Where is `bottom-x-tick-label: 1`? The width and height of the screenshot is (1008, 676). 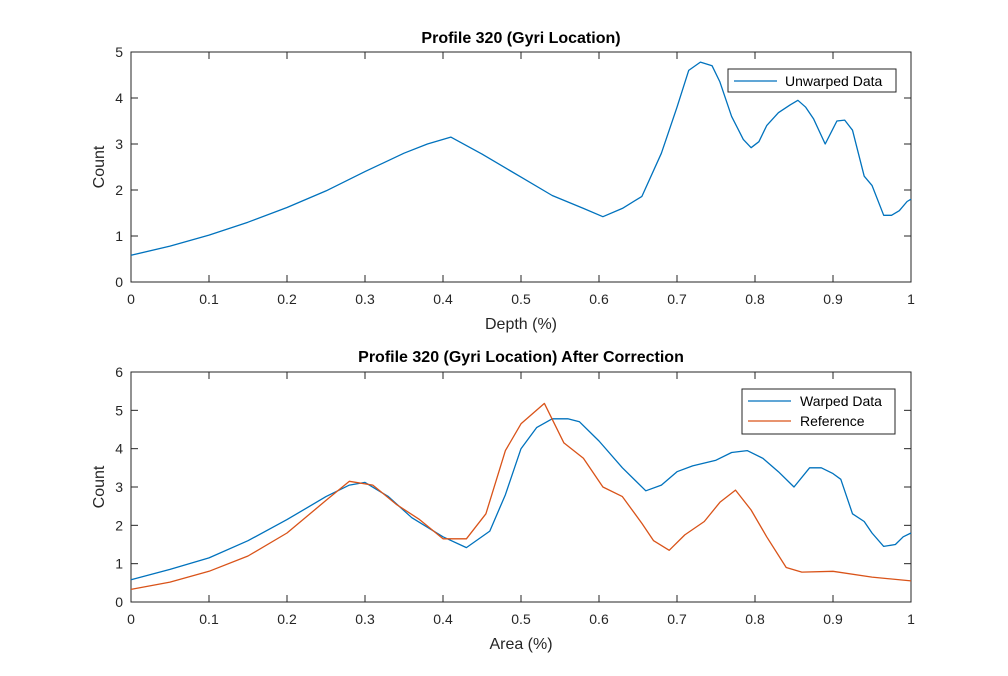
bottom-x-tick-label: 1 is located at coordinates (911, 619).